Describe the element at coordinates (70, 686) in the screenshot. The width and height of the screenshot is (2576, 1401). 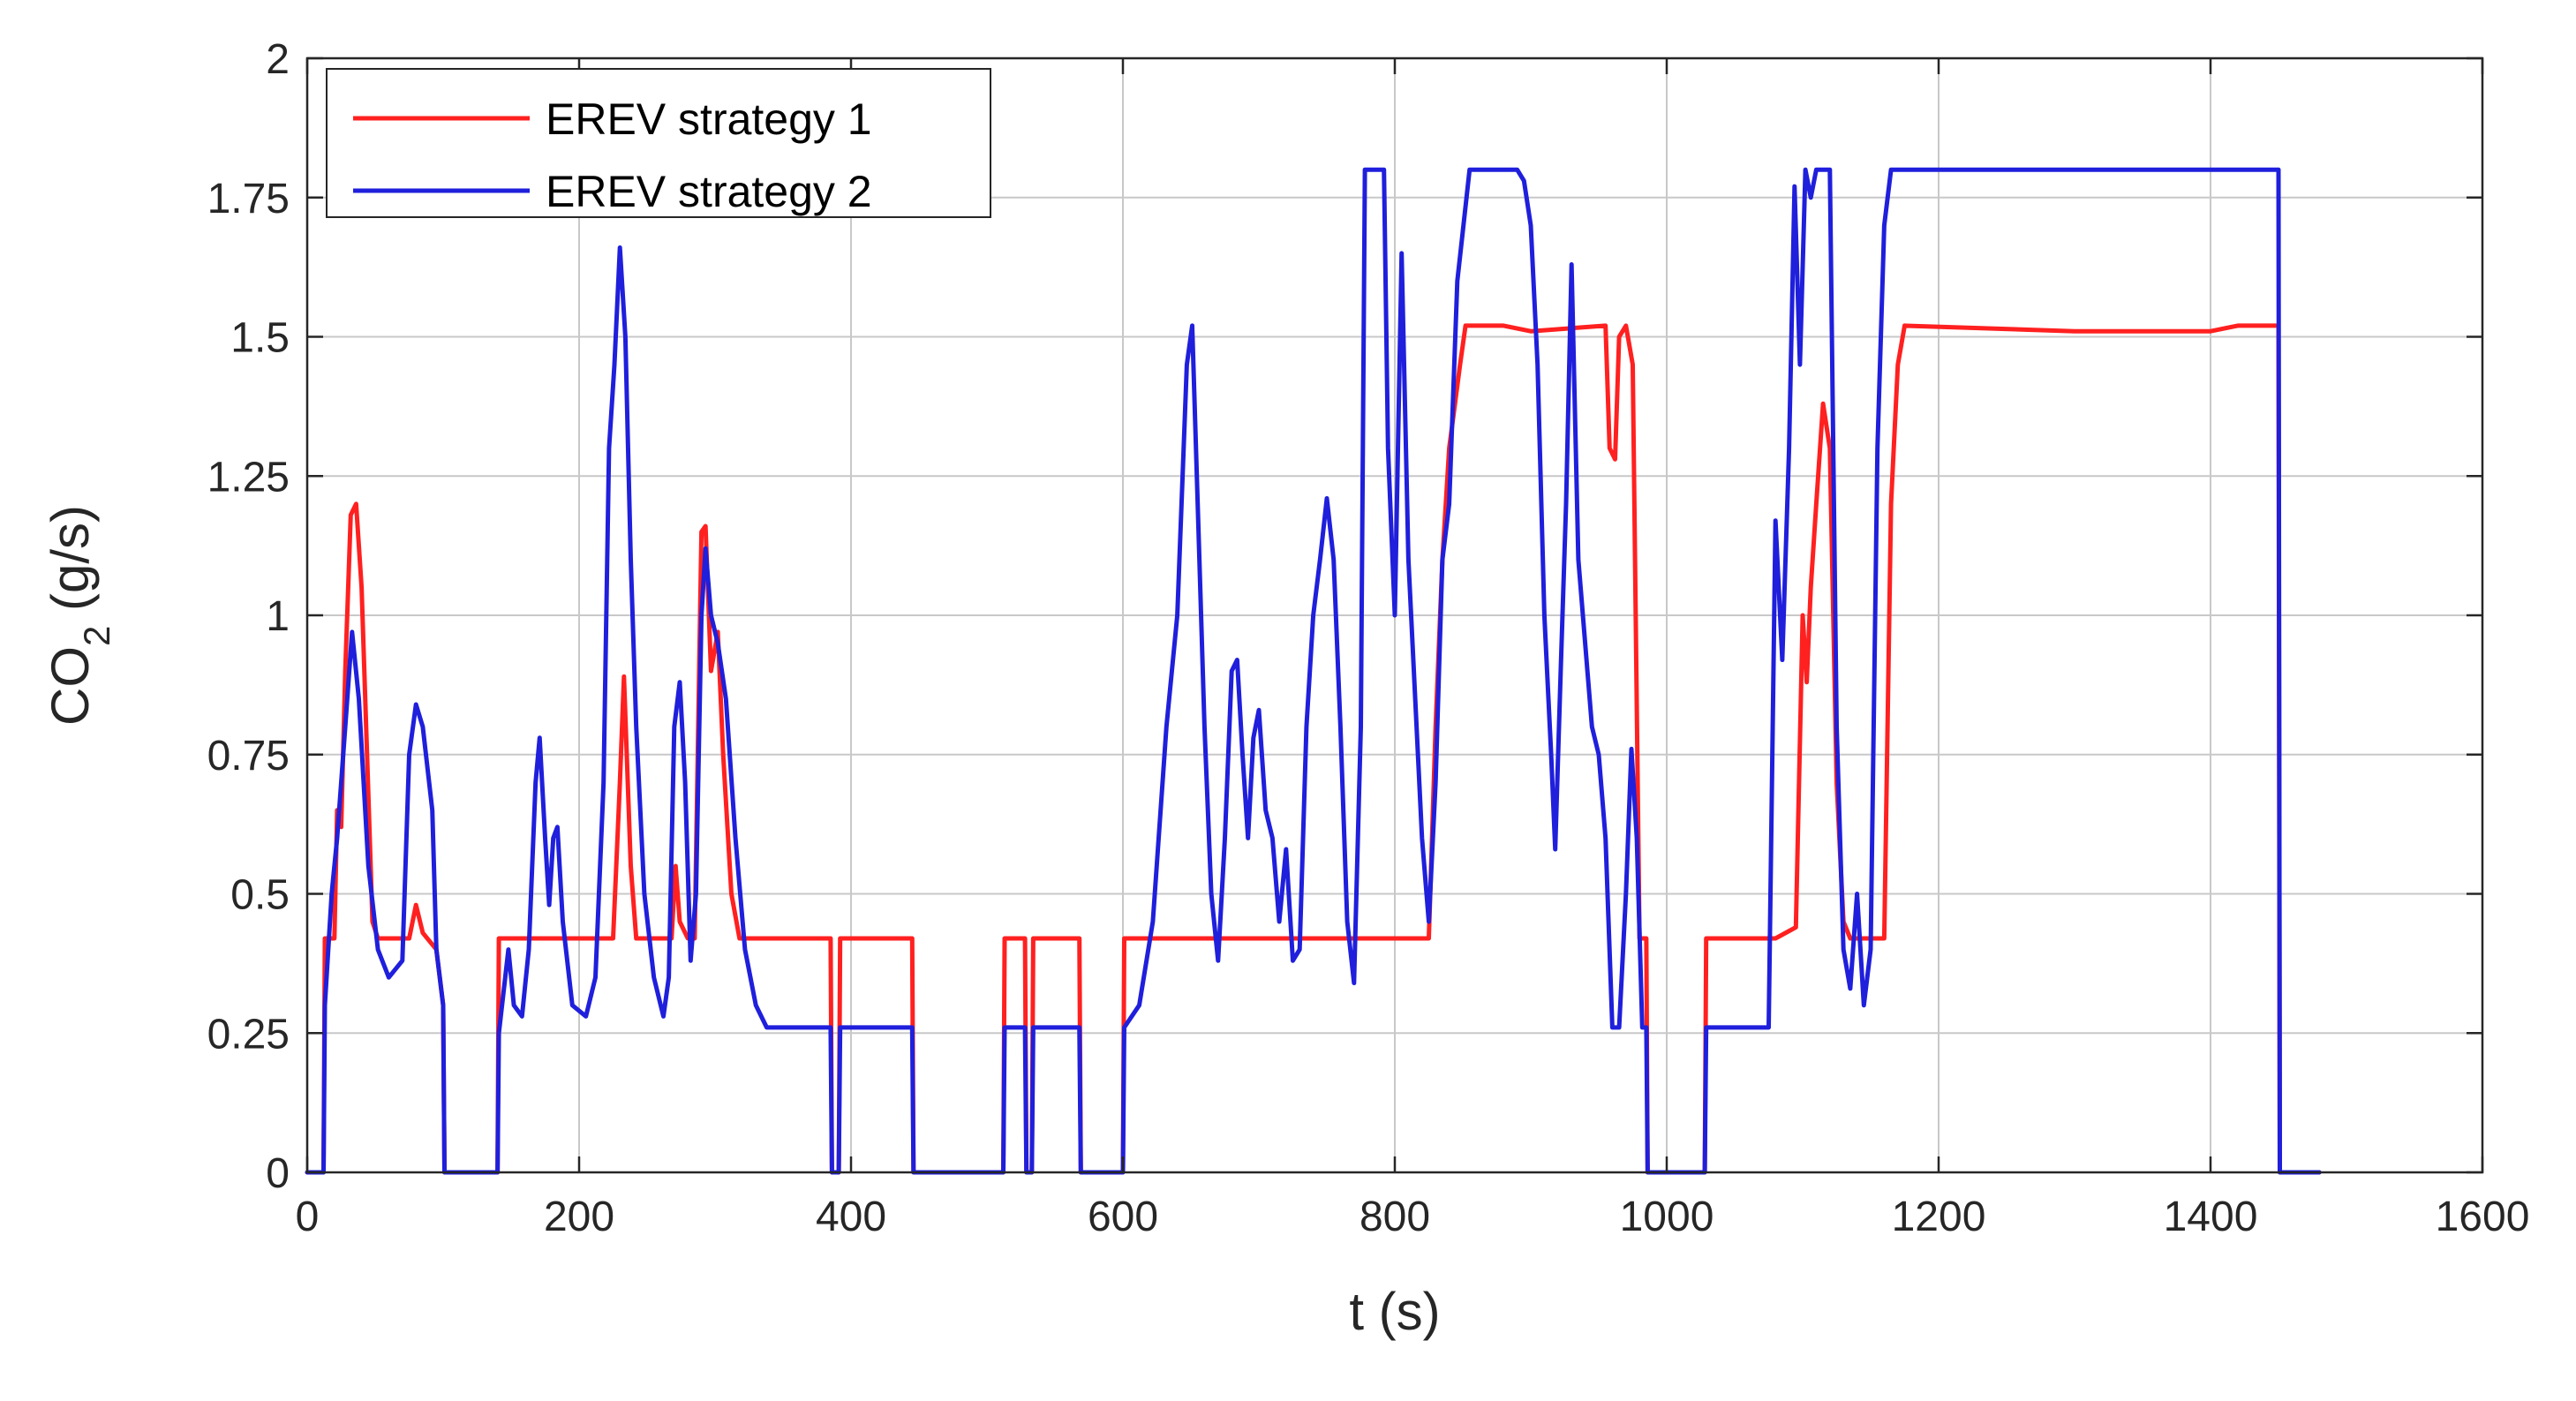
I see `y-axis-title-base: CO` at that location.